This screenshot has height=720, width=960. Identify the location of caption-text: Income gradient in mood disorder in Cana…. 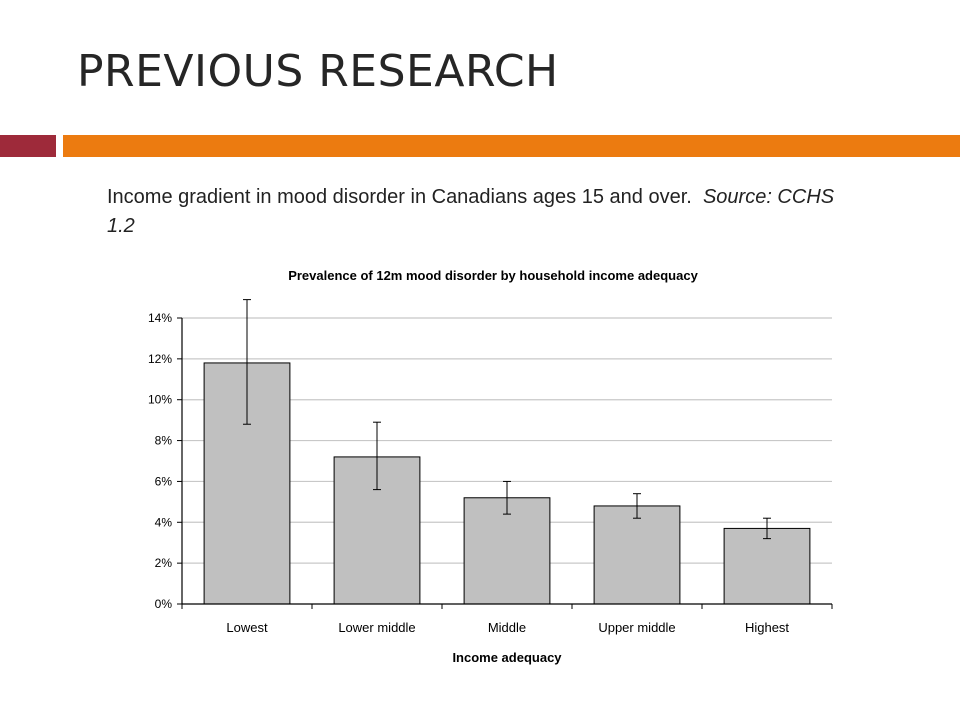
(399, 197).